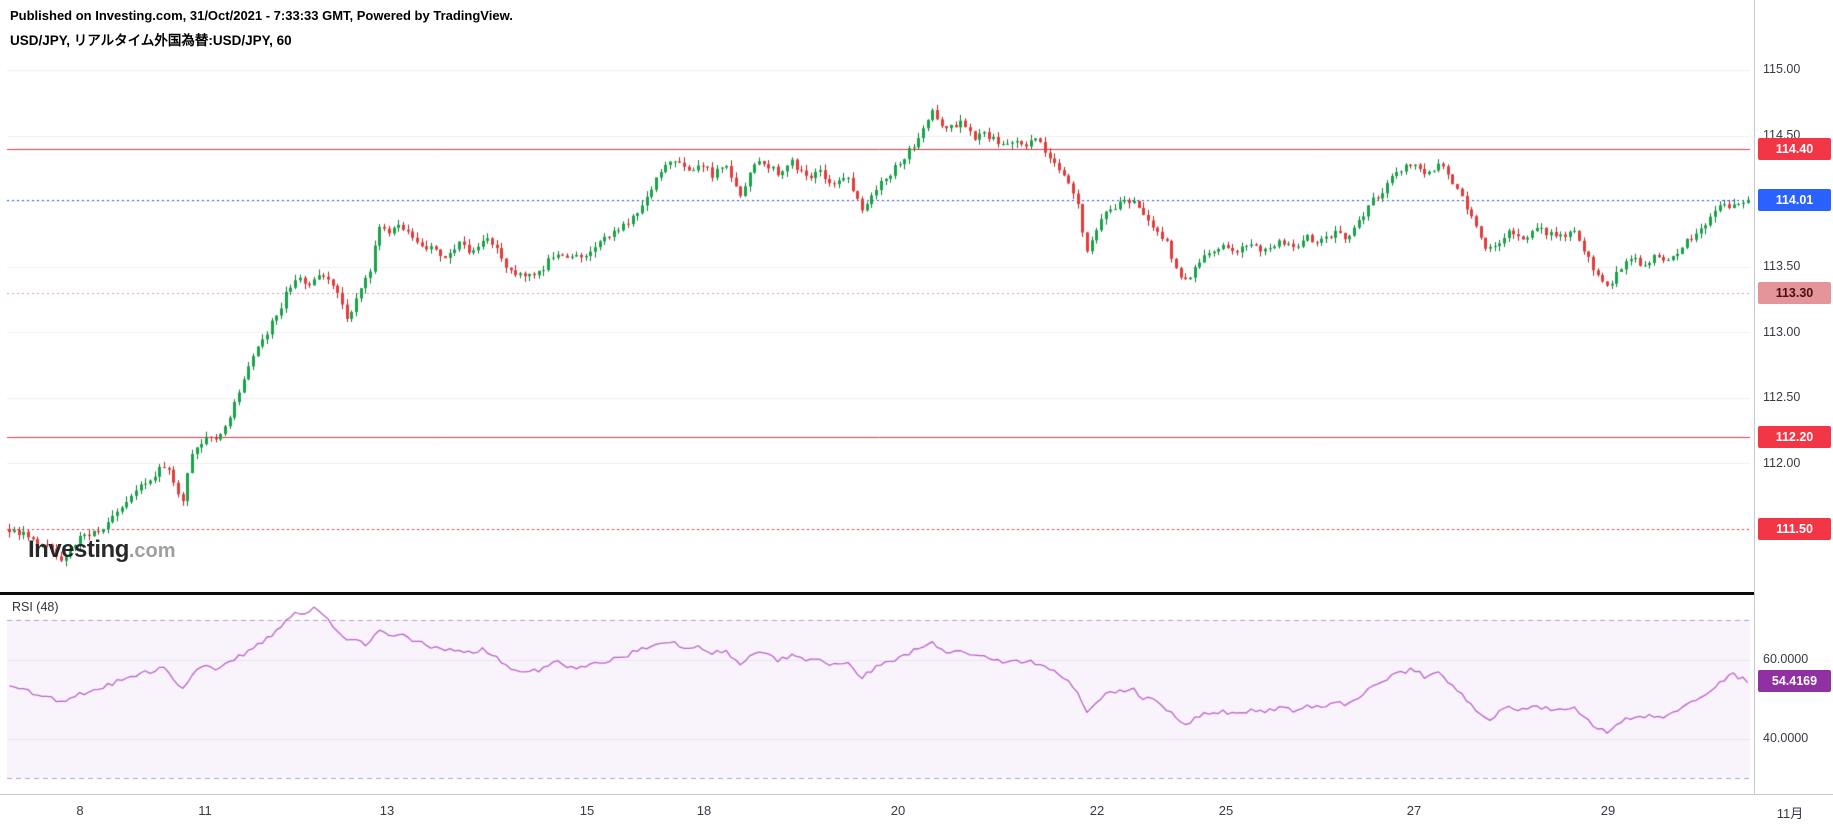  I want to click on investing-logo: Investing.com, so click(102, 550).